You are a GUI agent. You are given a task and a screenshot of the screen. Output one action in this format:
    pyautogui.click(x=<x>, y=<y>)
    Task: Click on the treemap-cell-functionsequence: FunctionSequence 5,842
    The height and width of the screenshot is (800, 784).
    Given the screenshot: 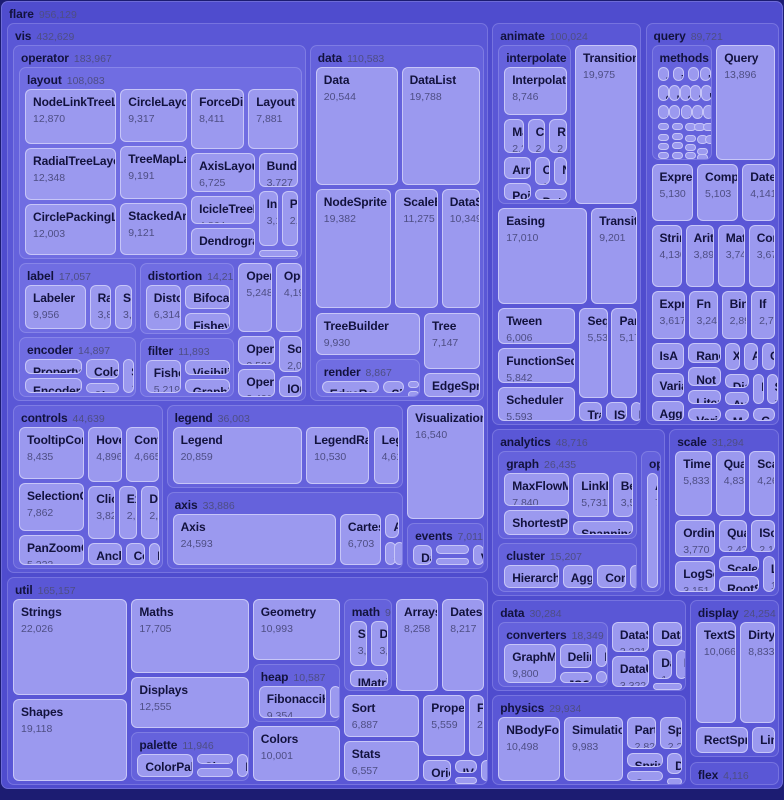 What is the action you would take?
    pyautogui.click(x=537, y=366)
    